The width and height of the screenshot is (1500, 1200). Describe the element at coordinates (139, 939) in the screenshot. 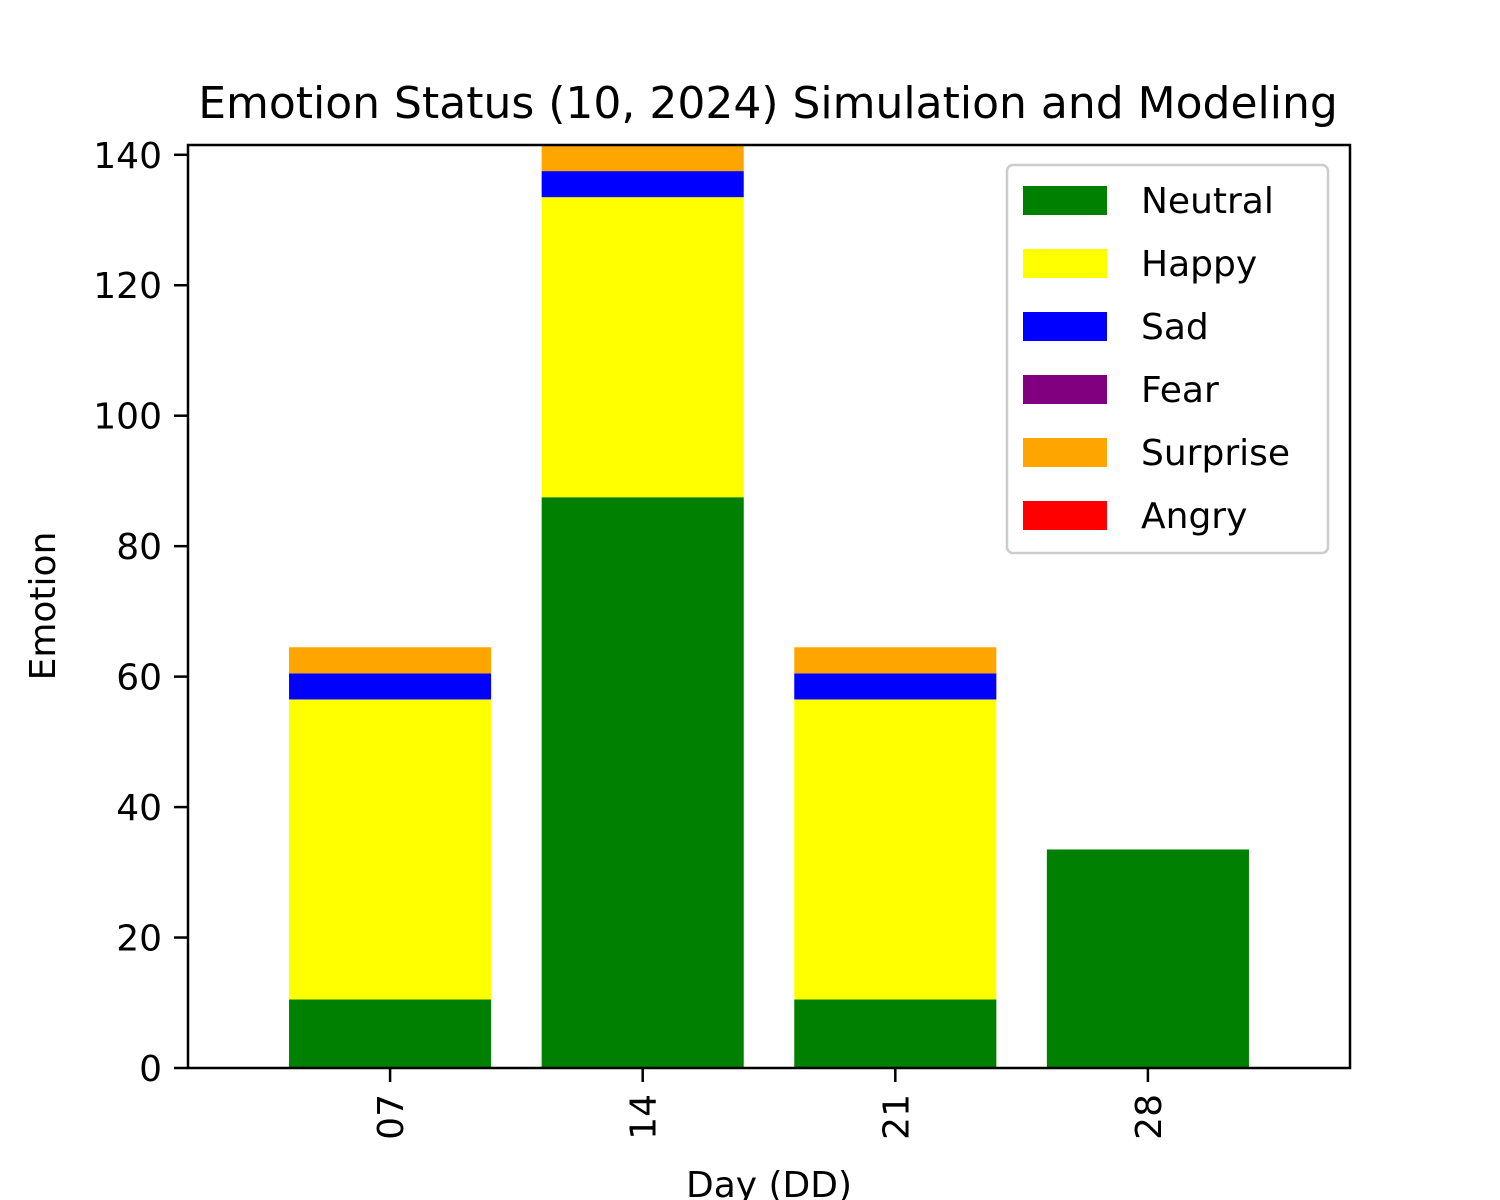

I see `y-tick-label: 20` at that location.